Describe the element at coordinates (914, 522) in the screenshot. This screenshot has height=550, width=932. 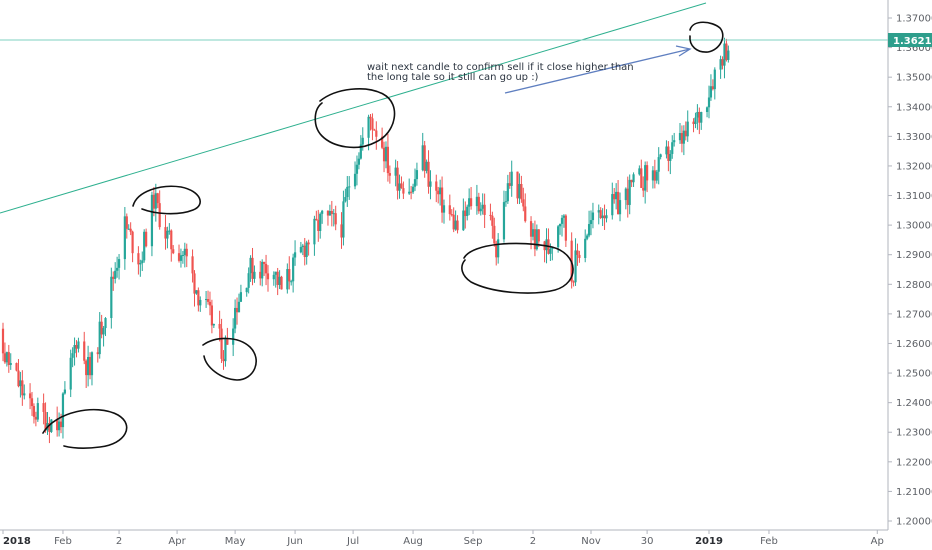
I see `y-tick-label: 1.20000` at that location.